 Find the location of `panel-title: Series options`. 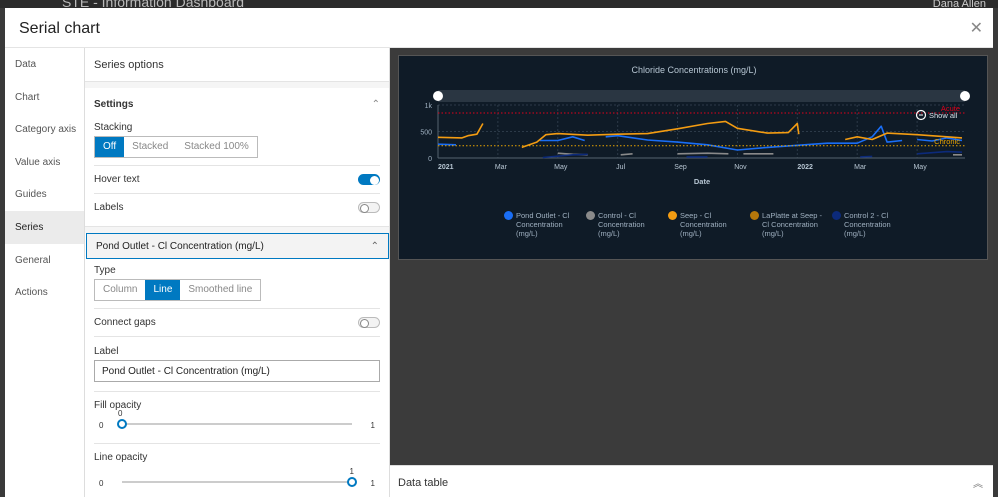

panel-title: Series options is located at coordinates (237, 65).